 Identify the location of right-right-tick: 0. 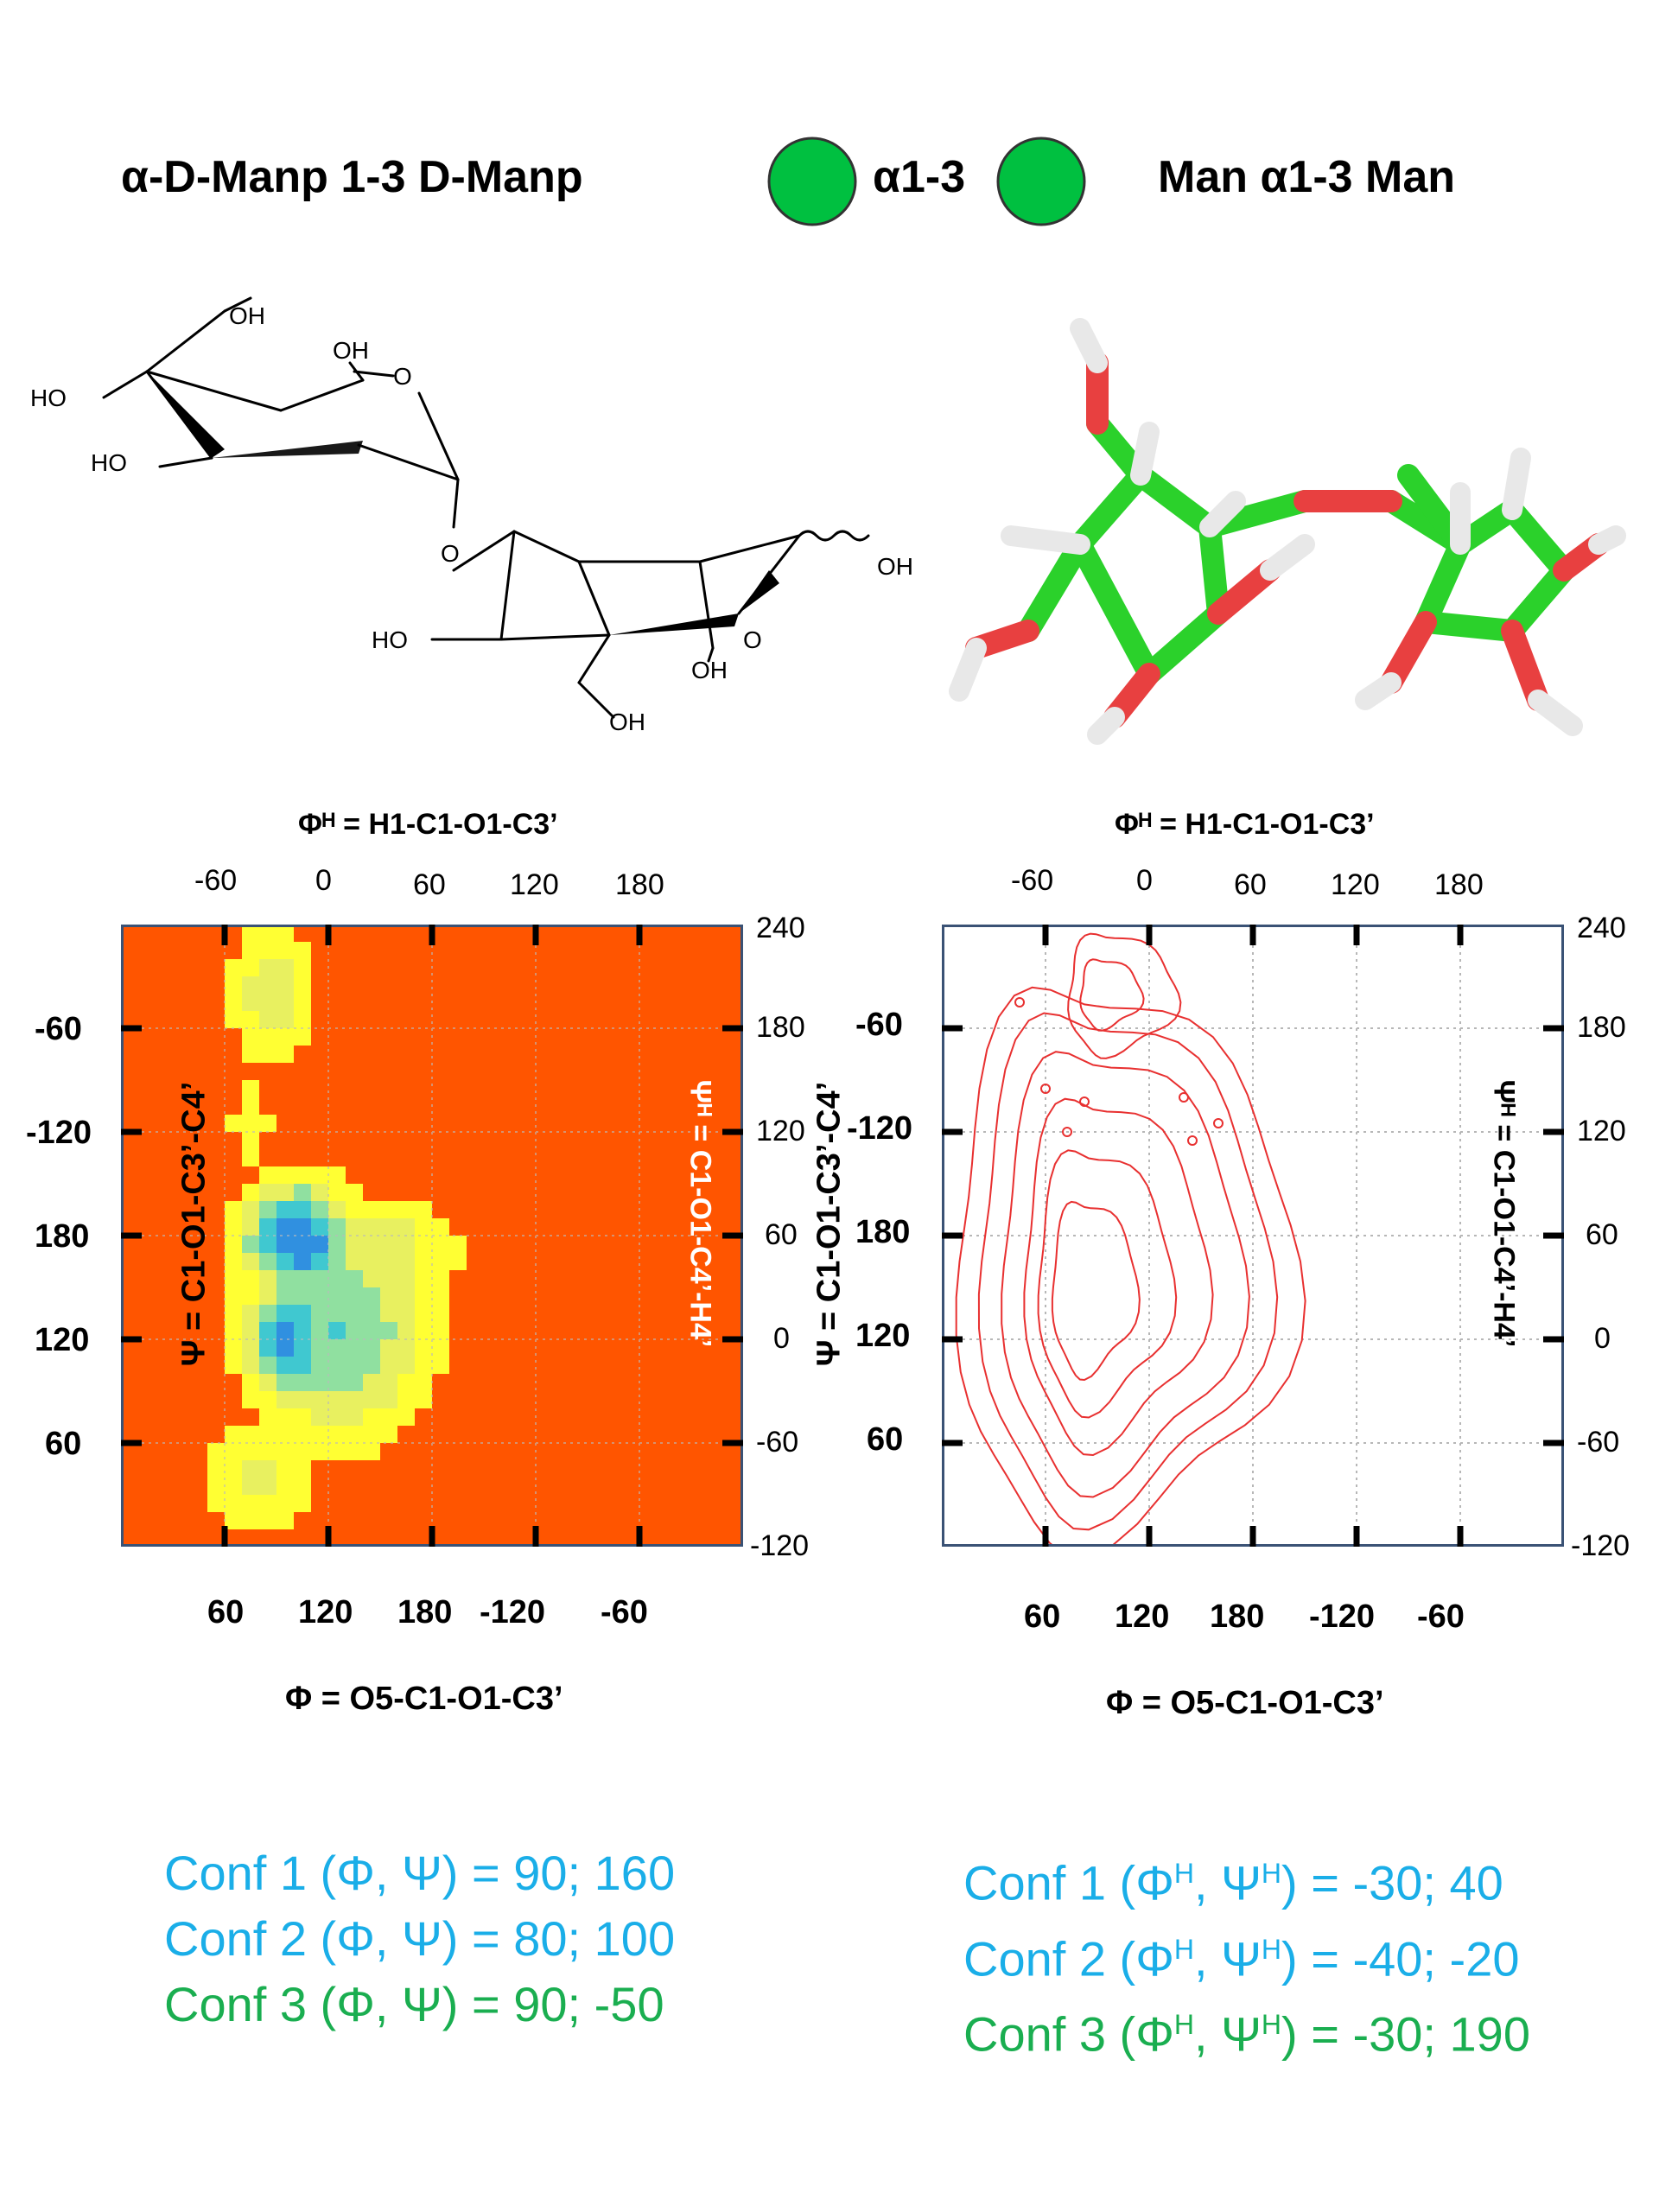
(1602, 1338).